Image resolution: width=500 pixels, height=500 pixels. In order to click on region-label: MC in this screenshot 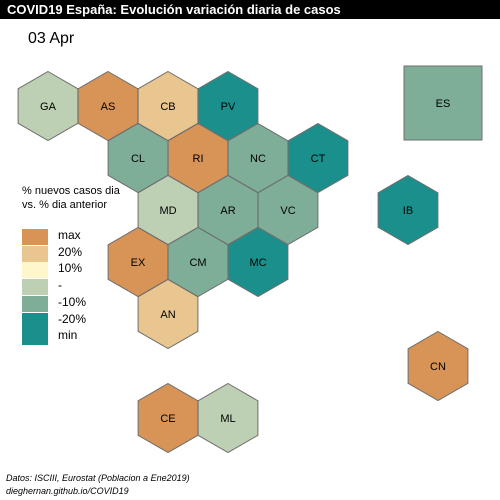, I will do `click(257, 263)`.